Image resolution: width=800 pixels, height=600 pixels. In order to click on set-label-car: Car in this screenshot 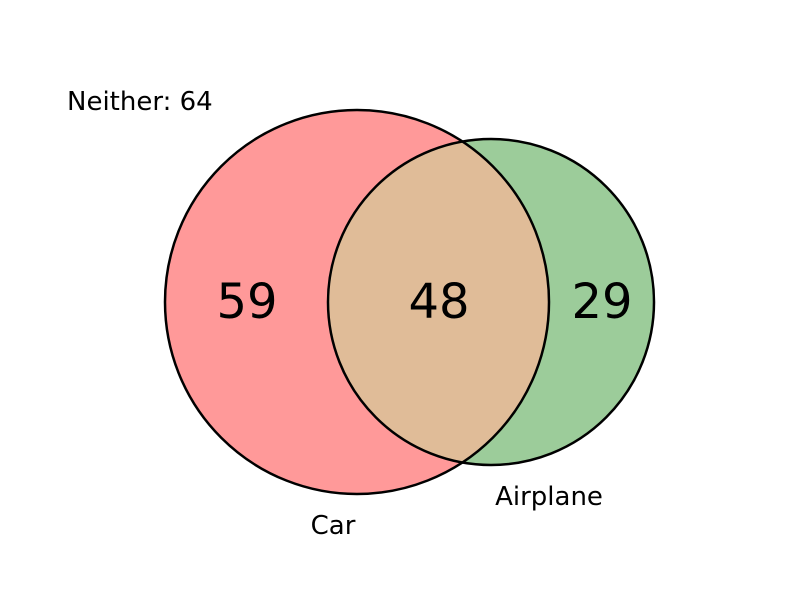, I will do `click(333, 526)`.